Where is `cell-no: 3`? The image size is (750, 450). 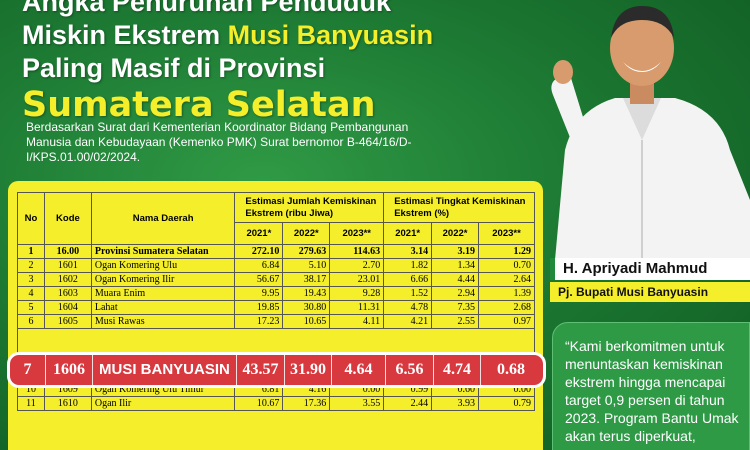 cell-no: 3 is located at coordinates (31, 279).